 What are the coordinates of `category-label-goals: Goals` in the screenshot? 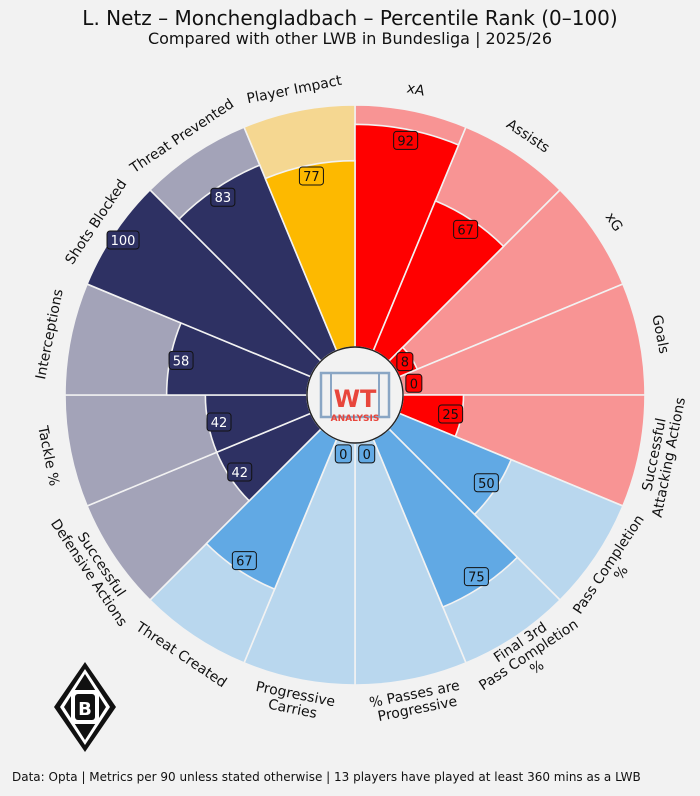 It's located at (659, 335).